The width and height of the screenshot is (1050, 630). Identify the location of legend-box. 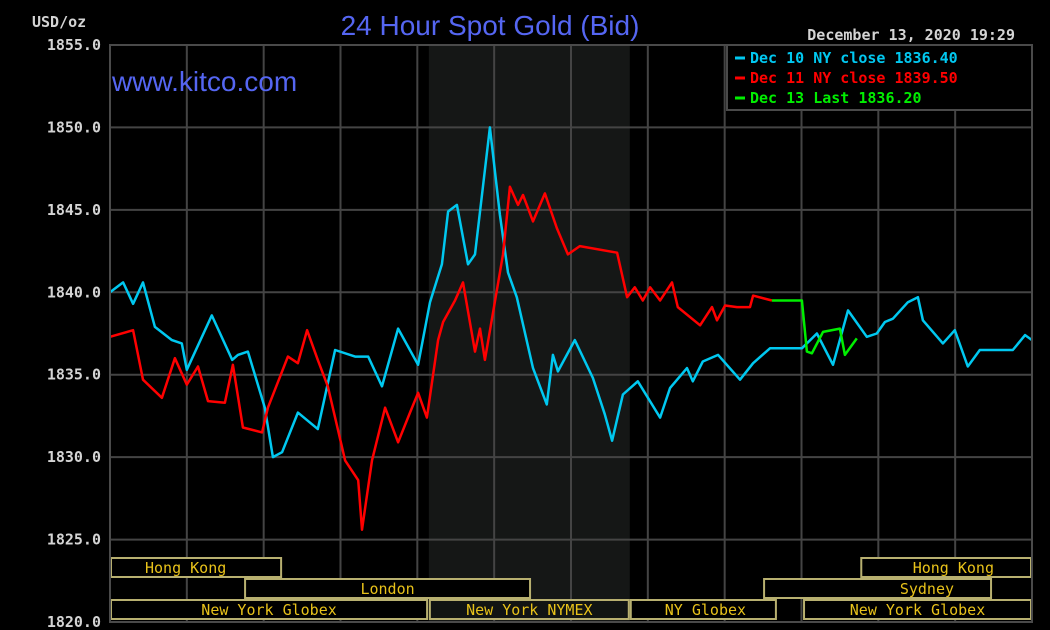
(879, 77).